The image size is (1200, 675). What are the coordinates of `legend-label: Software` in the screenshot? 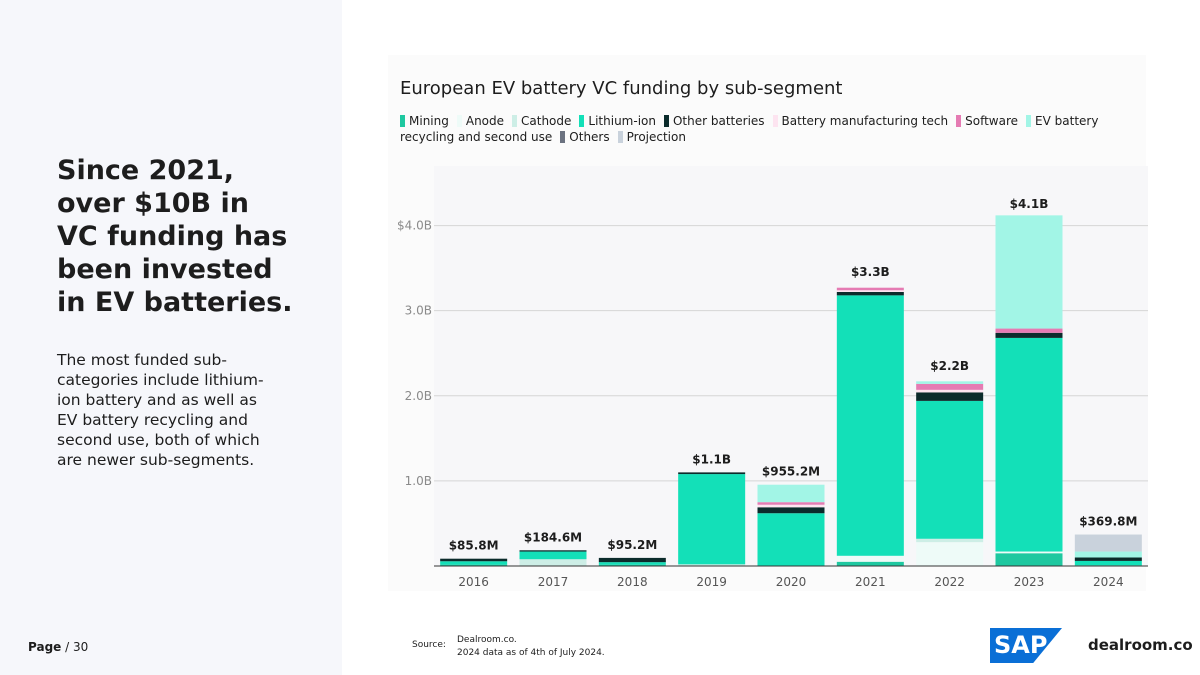 It's located at (992, 121).